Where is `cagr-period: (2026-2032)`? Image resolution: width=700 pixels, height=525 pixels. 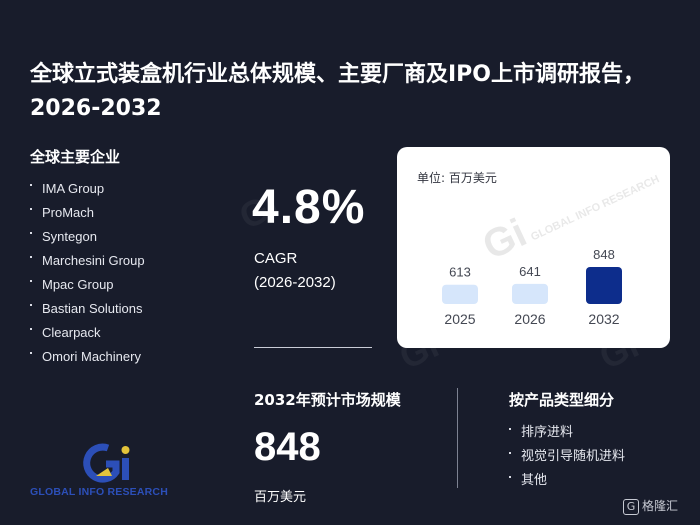 cagr-period: (2026-2032) is located at coordinates (295, 282).